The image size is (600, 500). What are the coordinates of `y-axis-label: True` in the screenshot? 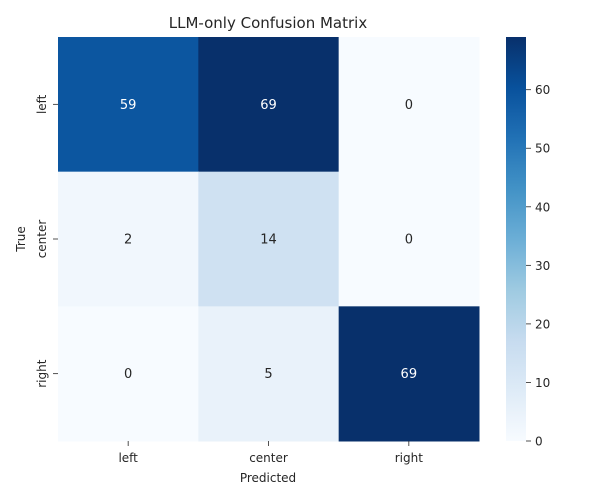 It's located at (21, 239).